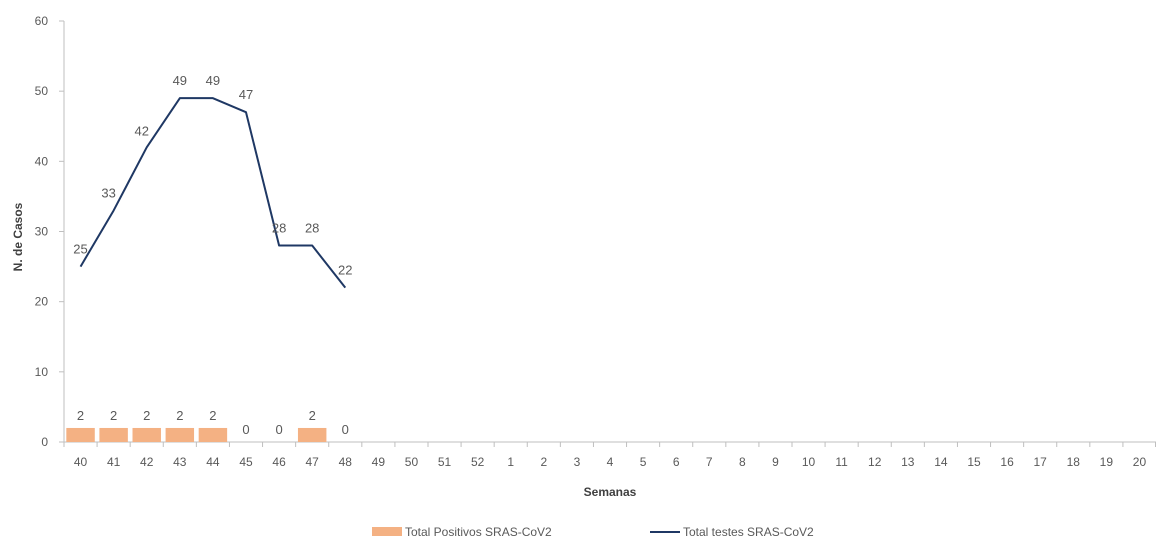 The height and width of the screenshot is (541, 1156). Describe the element at coordinates (610, 492) in the screenshot. I see `x-axis-title: Semanas` at that location.